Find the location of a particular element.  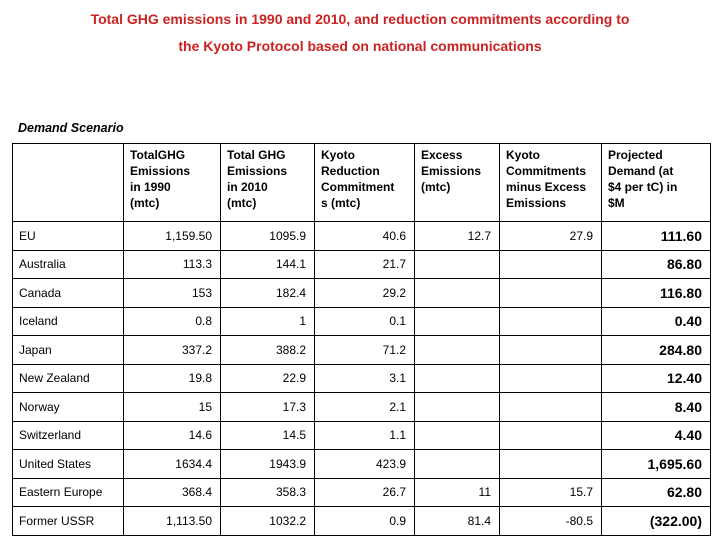

table-row: Japan 337.2 388.2 71.2 284.80 is located at coordinates (361, 350).